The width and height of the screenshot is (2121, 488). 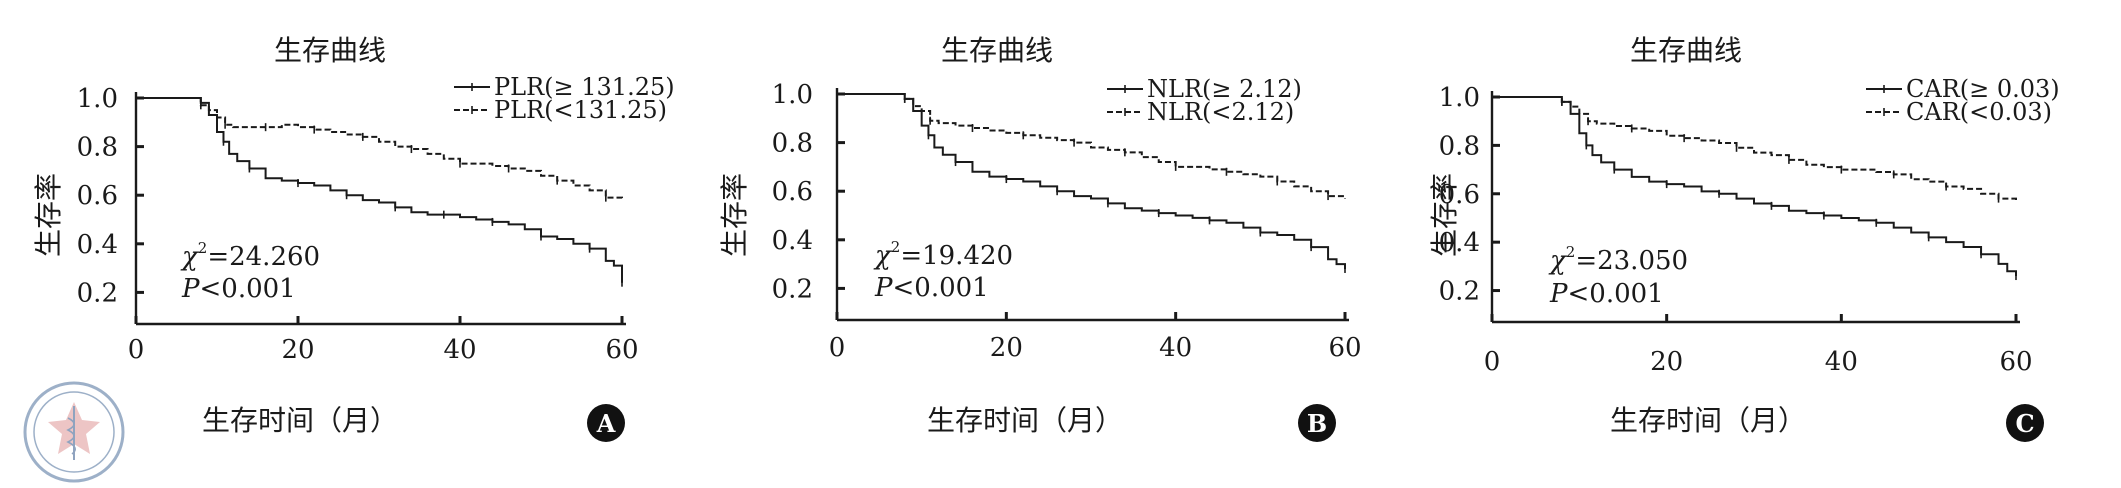 I want to click on panel-label: B, so click(x=1317, y=423).